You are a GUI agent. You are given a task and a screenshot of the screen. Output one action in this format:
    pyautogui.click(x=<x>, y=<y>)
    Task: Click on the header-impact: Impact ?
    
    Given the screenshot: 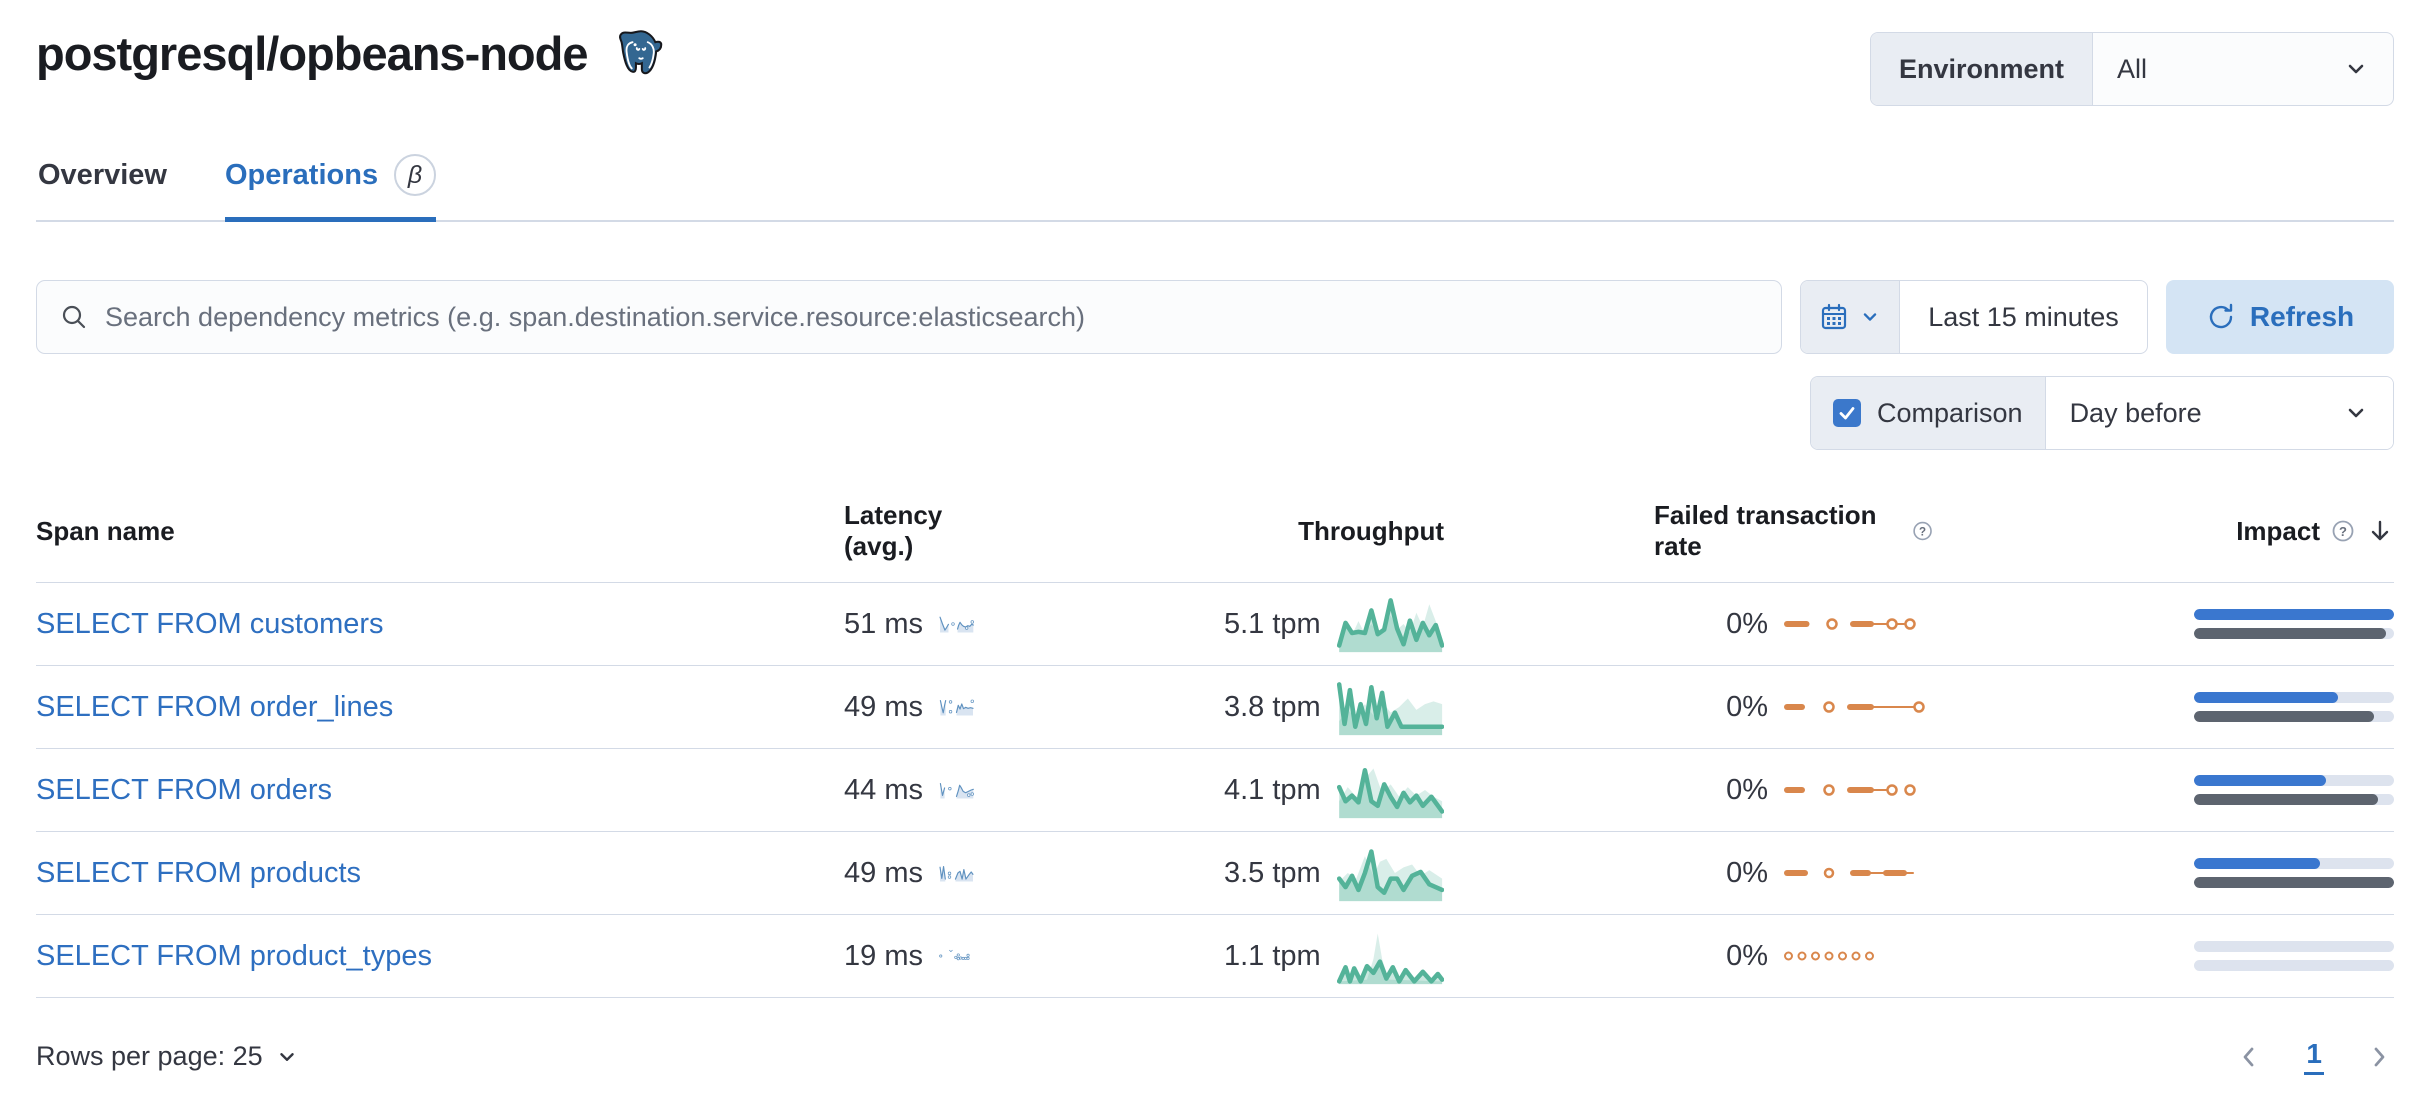 What is the action you would take?
    pyautogui.click(x=2254, y=531)
    